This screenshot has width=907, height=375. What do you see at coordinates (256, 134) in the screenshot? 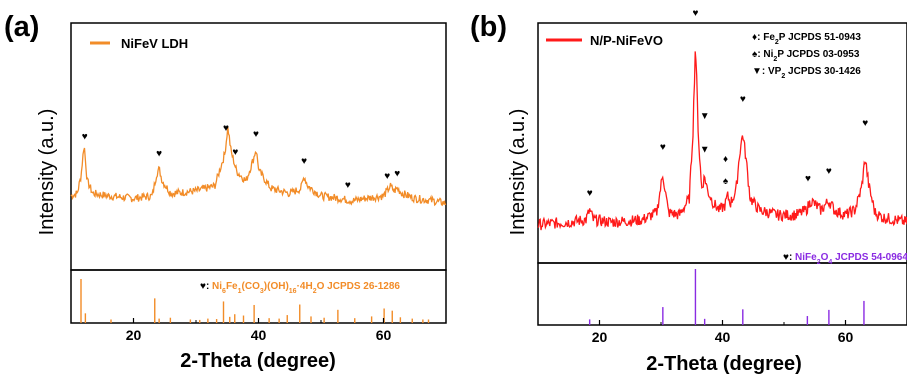
I see `peak-marker-4: ♥` at bounding box center [256, 134].